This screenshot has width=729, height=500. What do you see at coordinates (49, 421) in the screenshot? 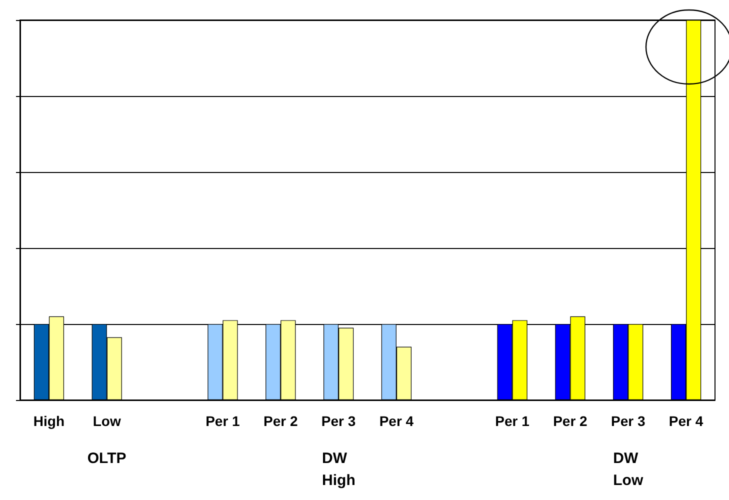
I see `x-tick-label: High` at bounding box center [49, 421].